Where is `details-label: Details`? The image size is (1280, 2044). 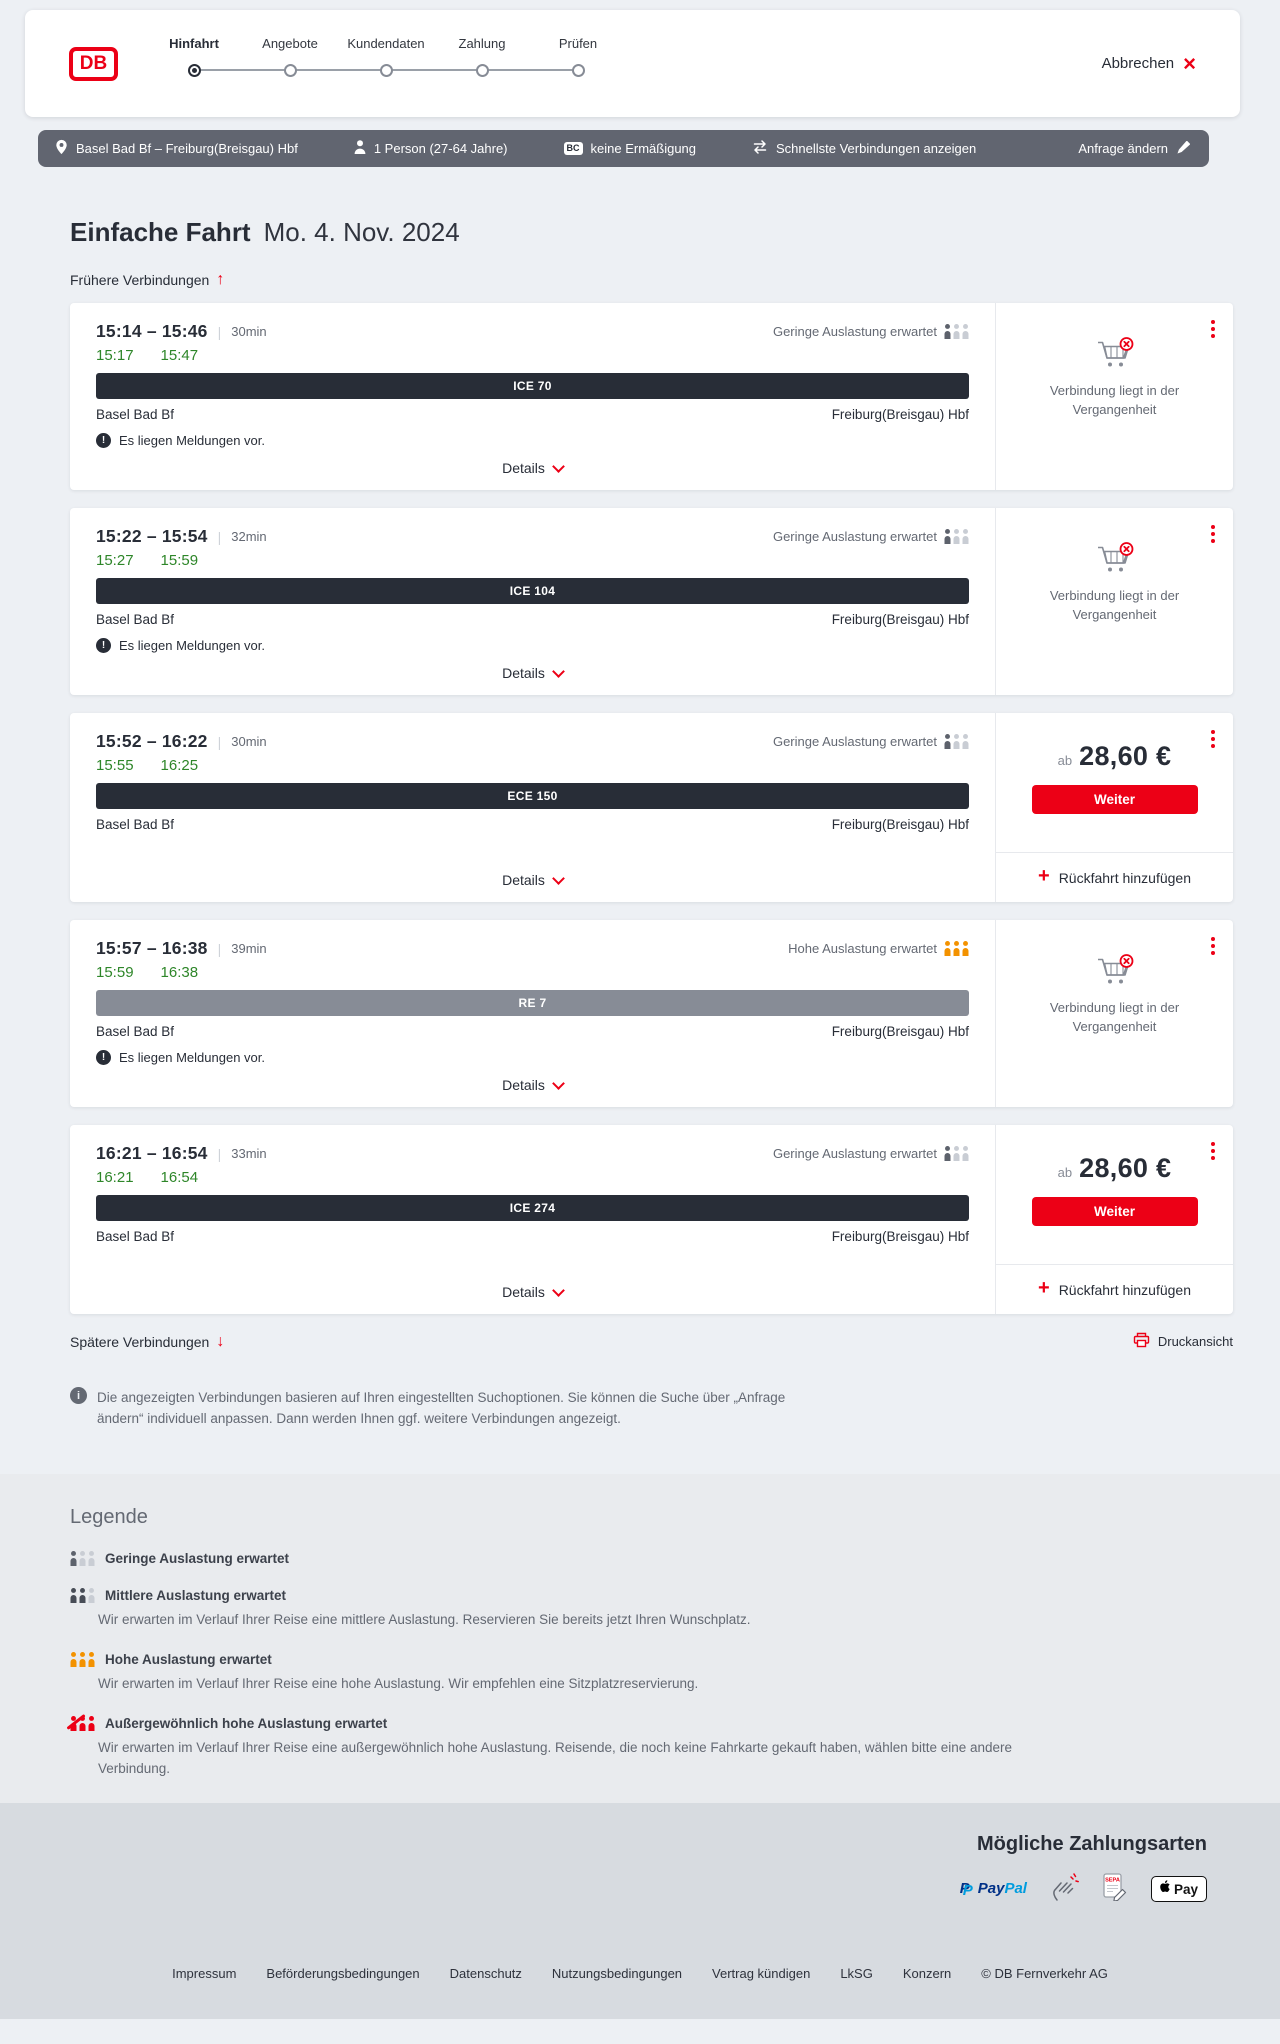 details-label: Details is located at coordinates (523, 880).